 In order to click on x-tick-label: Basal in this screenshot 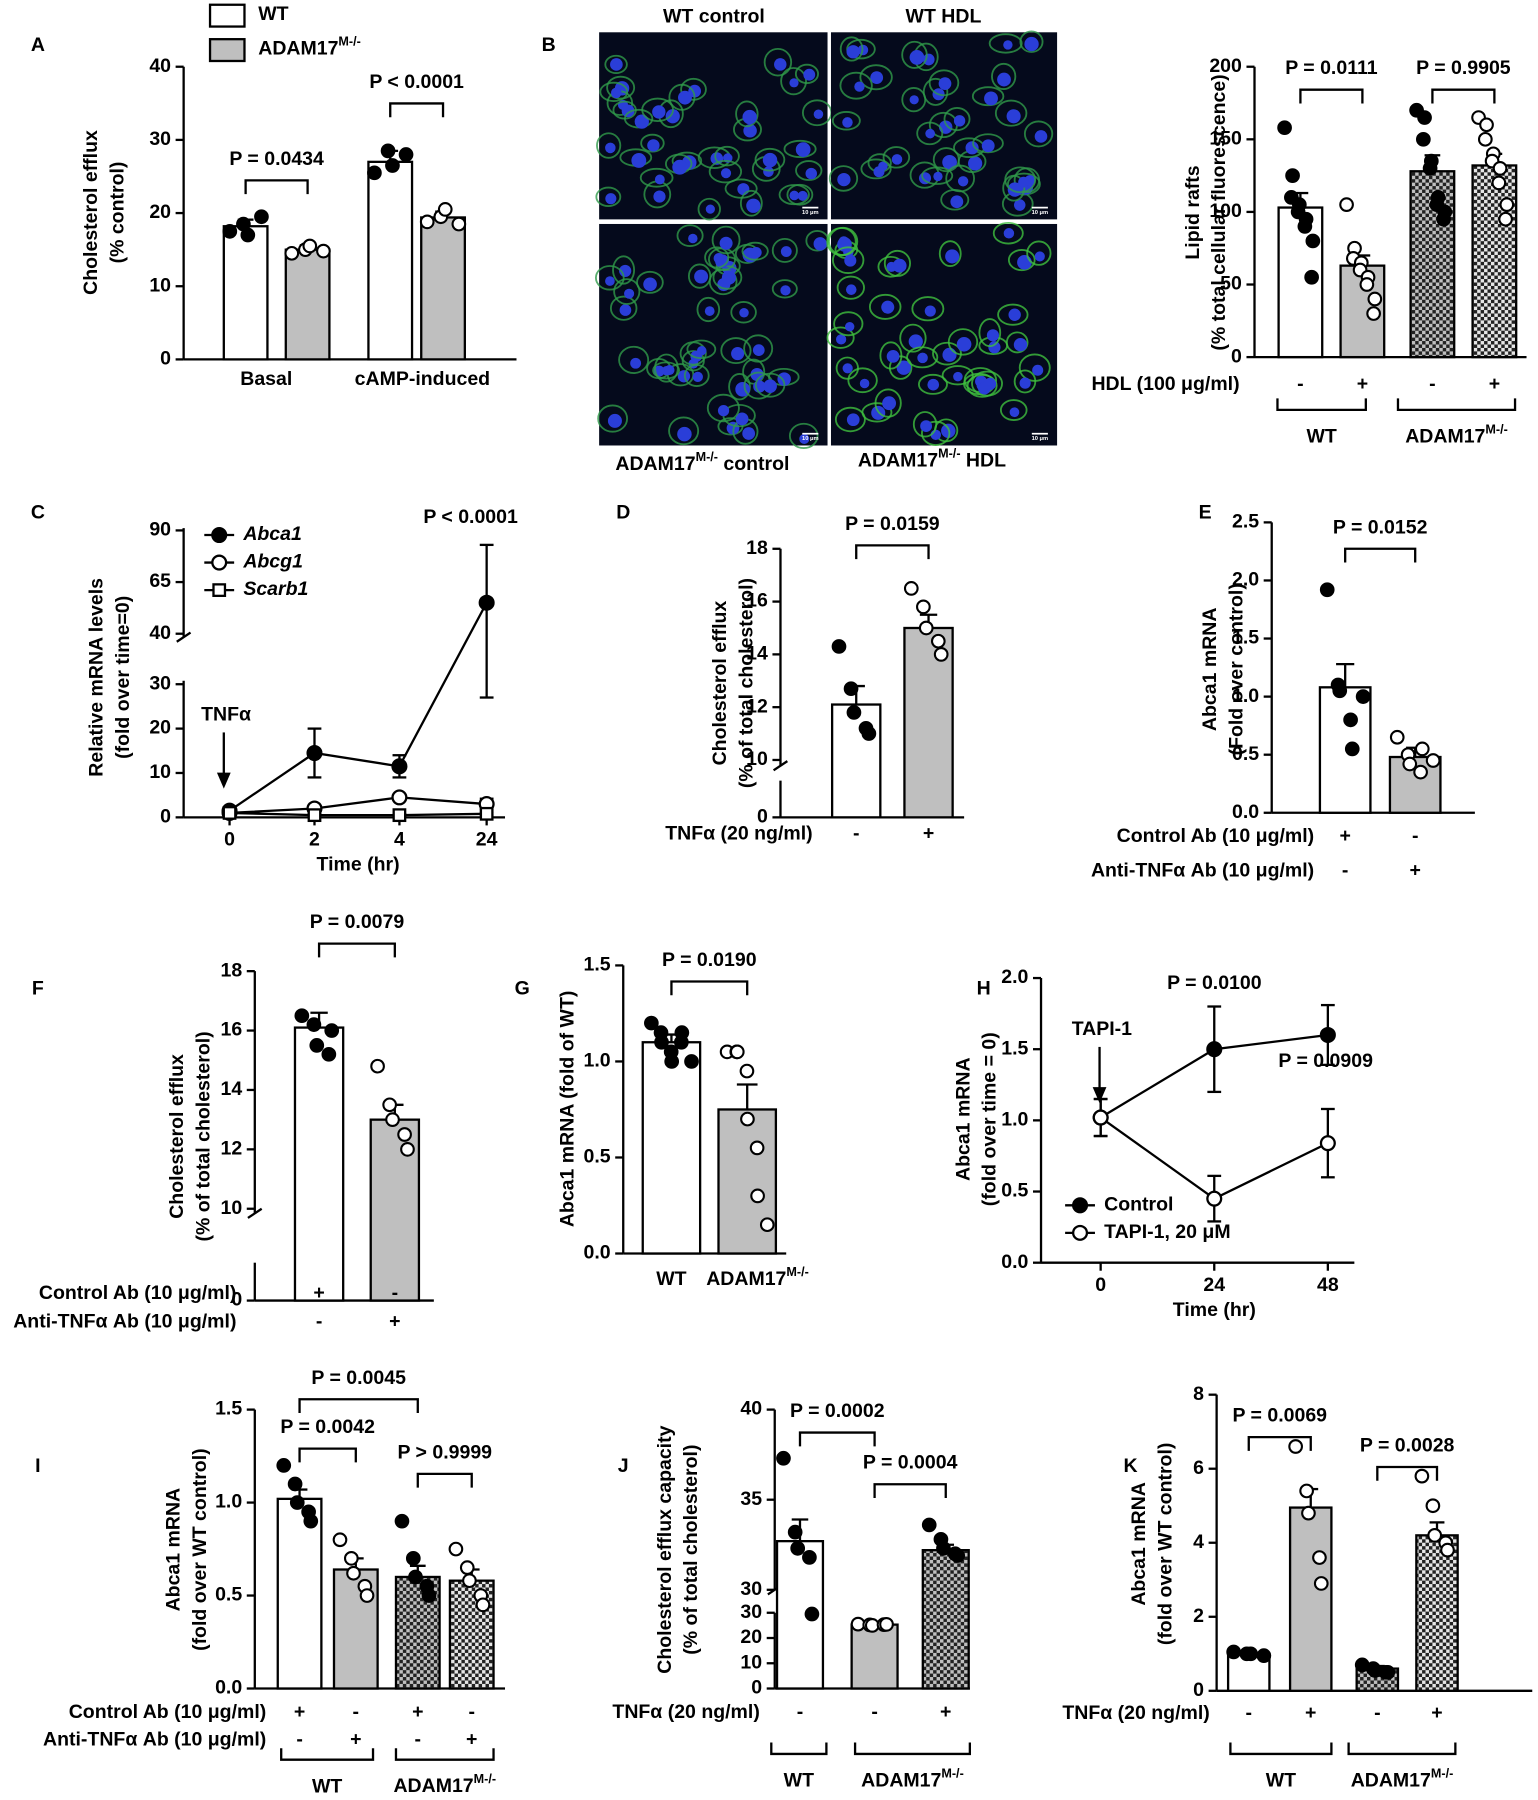, I will do `click(266, 379)`.